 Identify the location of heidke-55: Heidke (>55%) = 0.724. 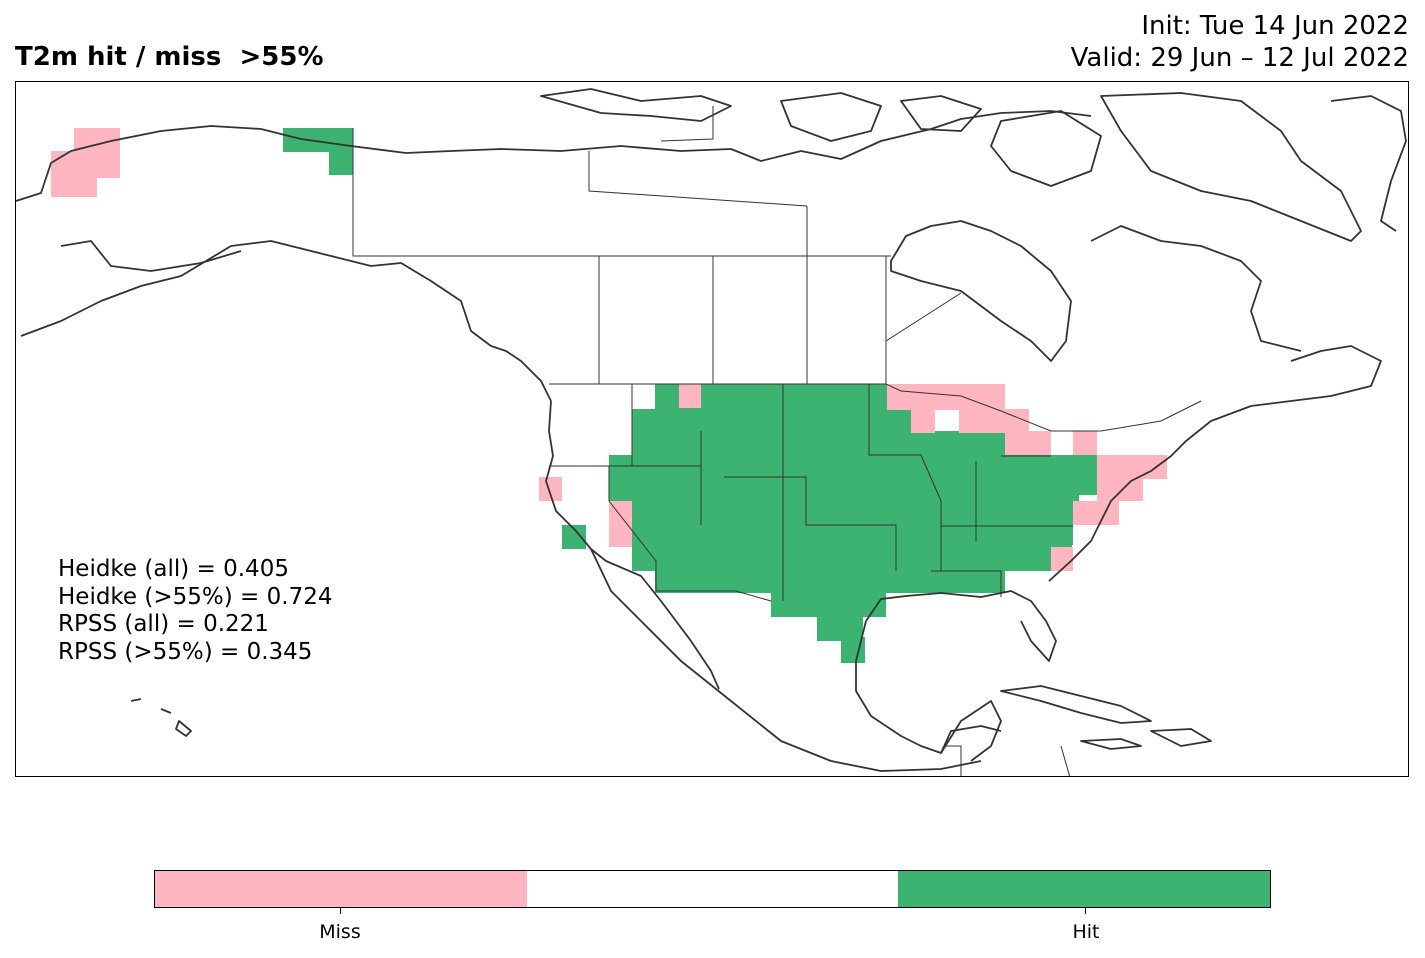
(195, 596).